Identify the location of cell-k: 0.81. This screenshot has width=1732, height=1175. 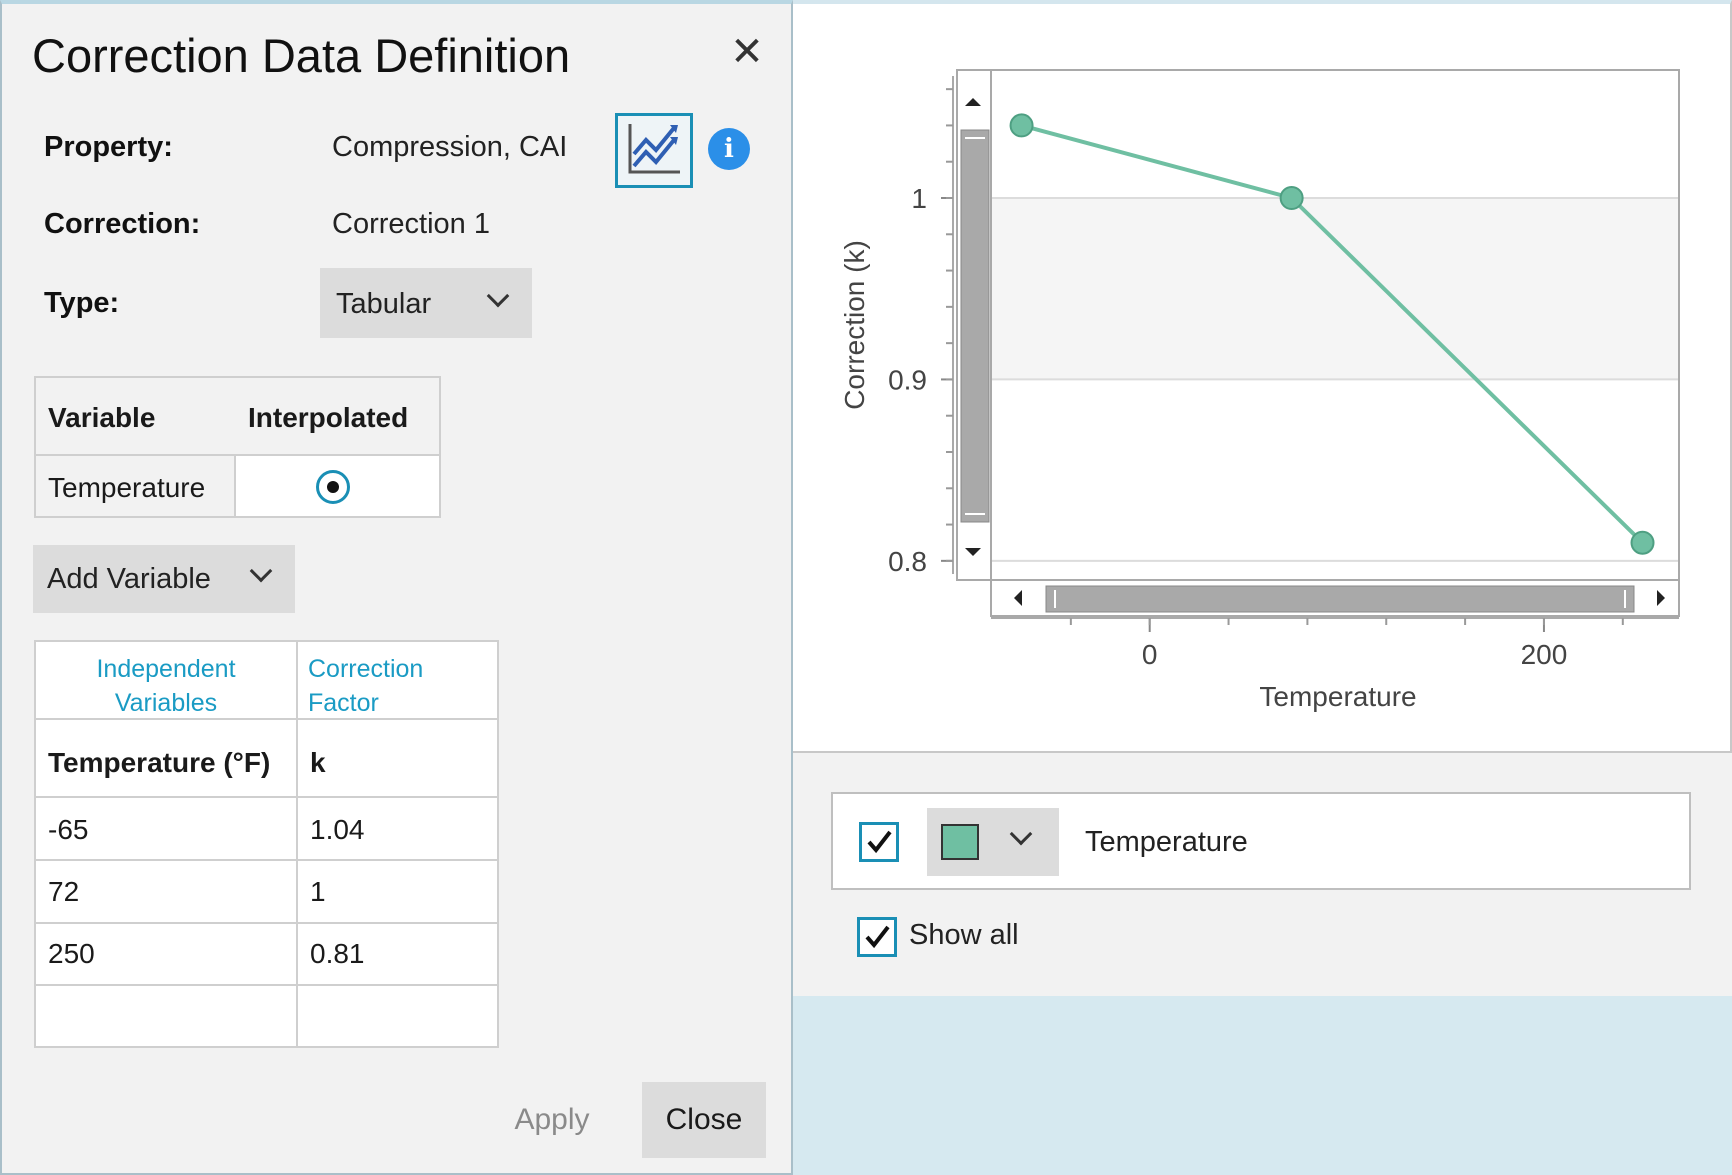
(337, 953).